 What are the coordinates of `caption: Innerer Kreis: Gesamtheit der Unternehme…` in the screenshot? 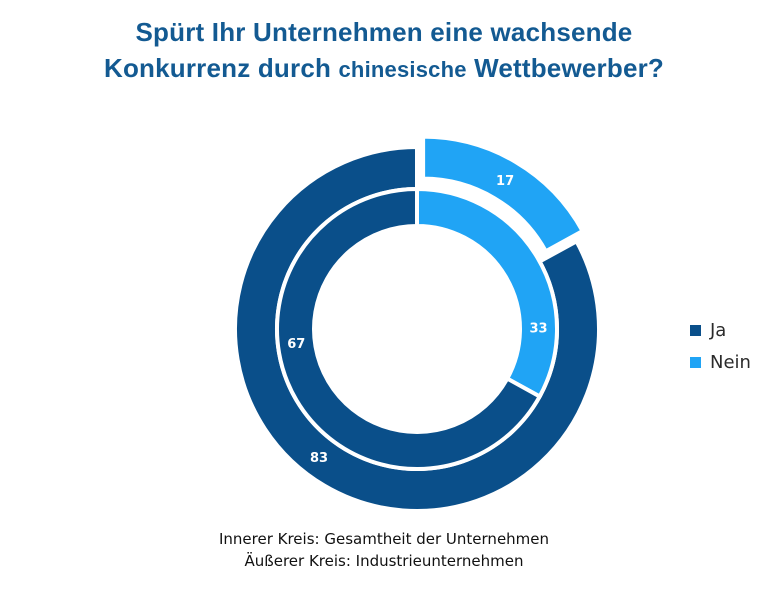 It's located at (384, 550).